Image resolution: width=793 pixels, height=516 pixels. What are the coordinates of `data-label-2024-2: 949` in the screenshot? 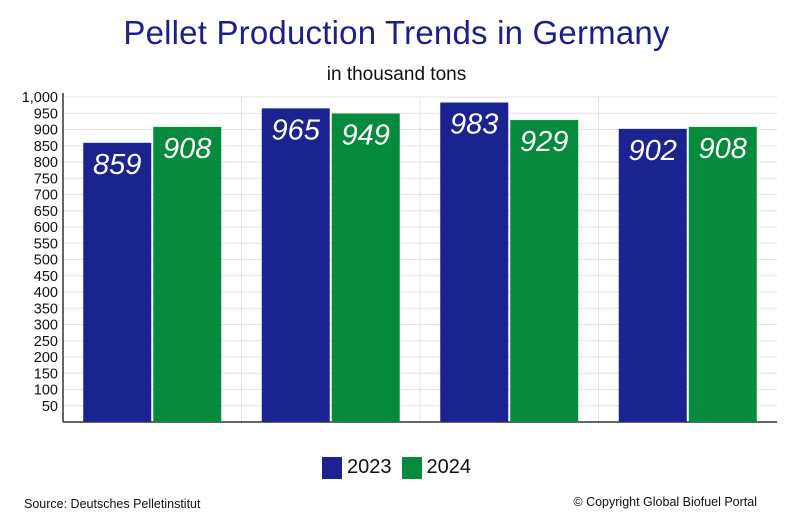 It's located at (366, 136).